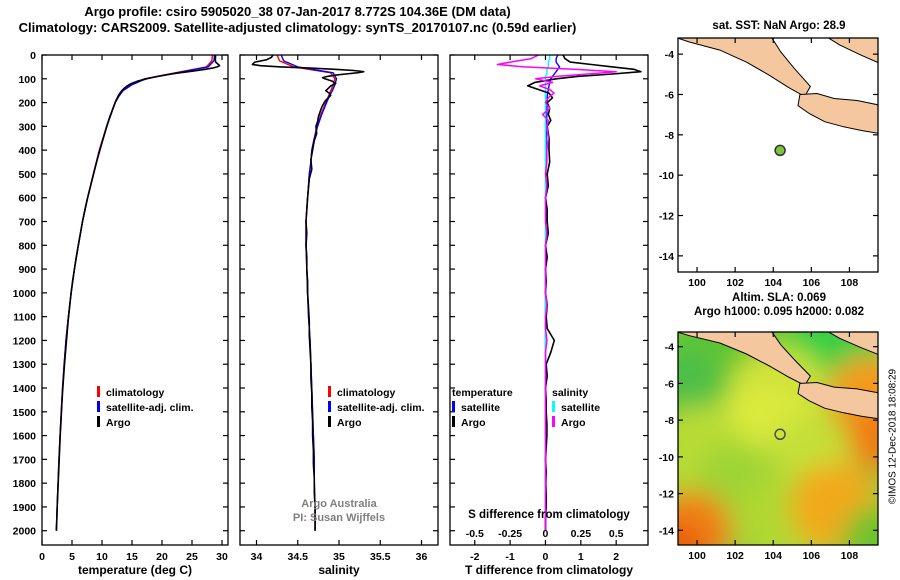 This screenshot has width=900, height=580. I want to click on satellite-adj-line-marker, so click(329, 406).